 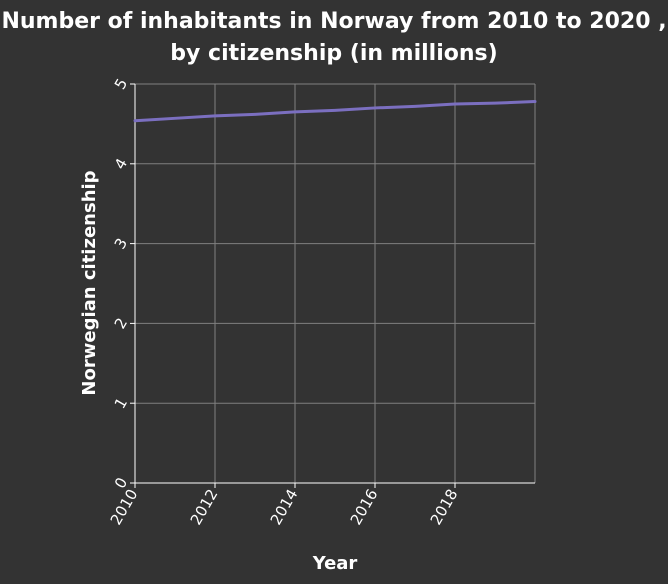 I want to click on x-tick-label-2018: 2018, so click(x=444, y=507).